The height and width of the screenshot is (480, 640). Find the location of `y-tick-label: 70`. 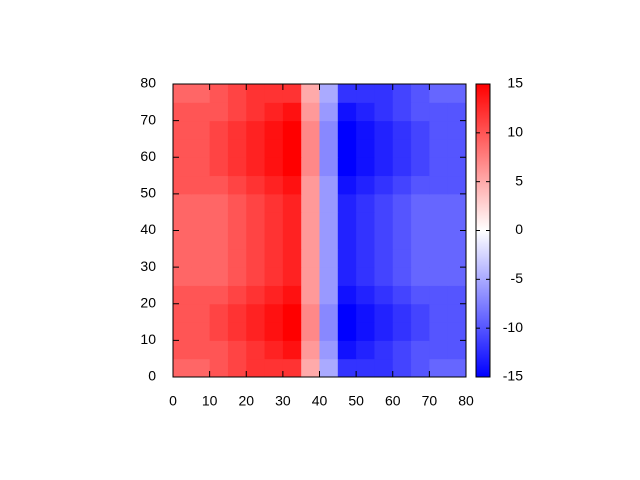

y-tick-label: 70 is located at coordinates (148, 119).